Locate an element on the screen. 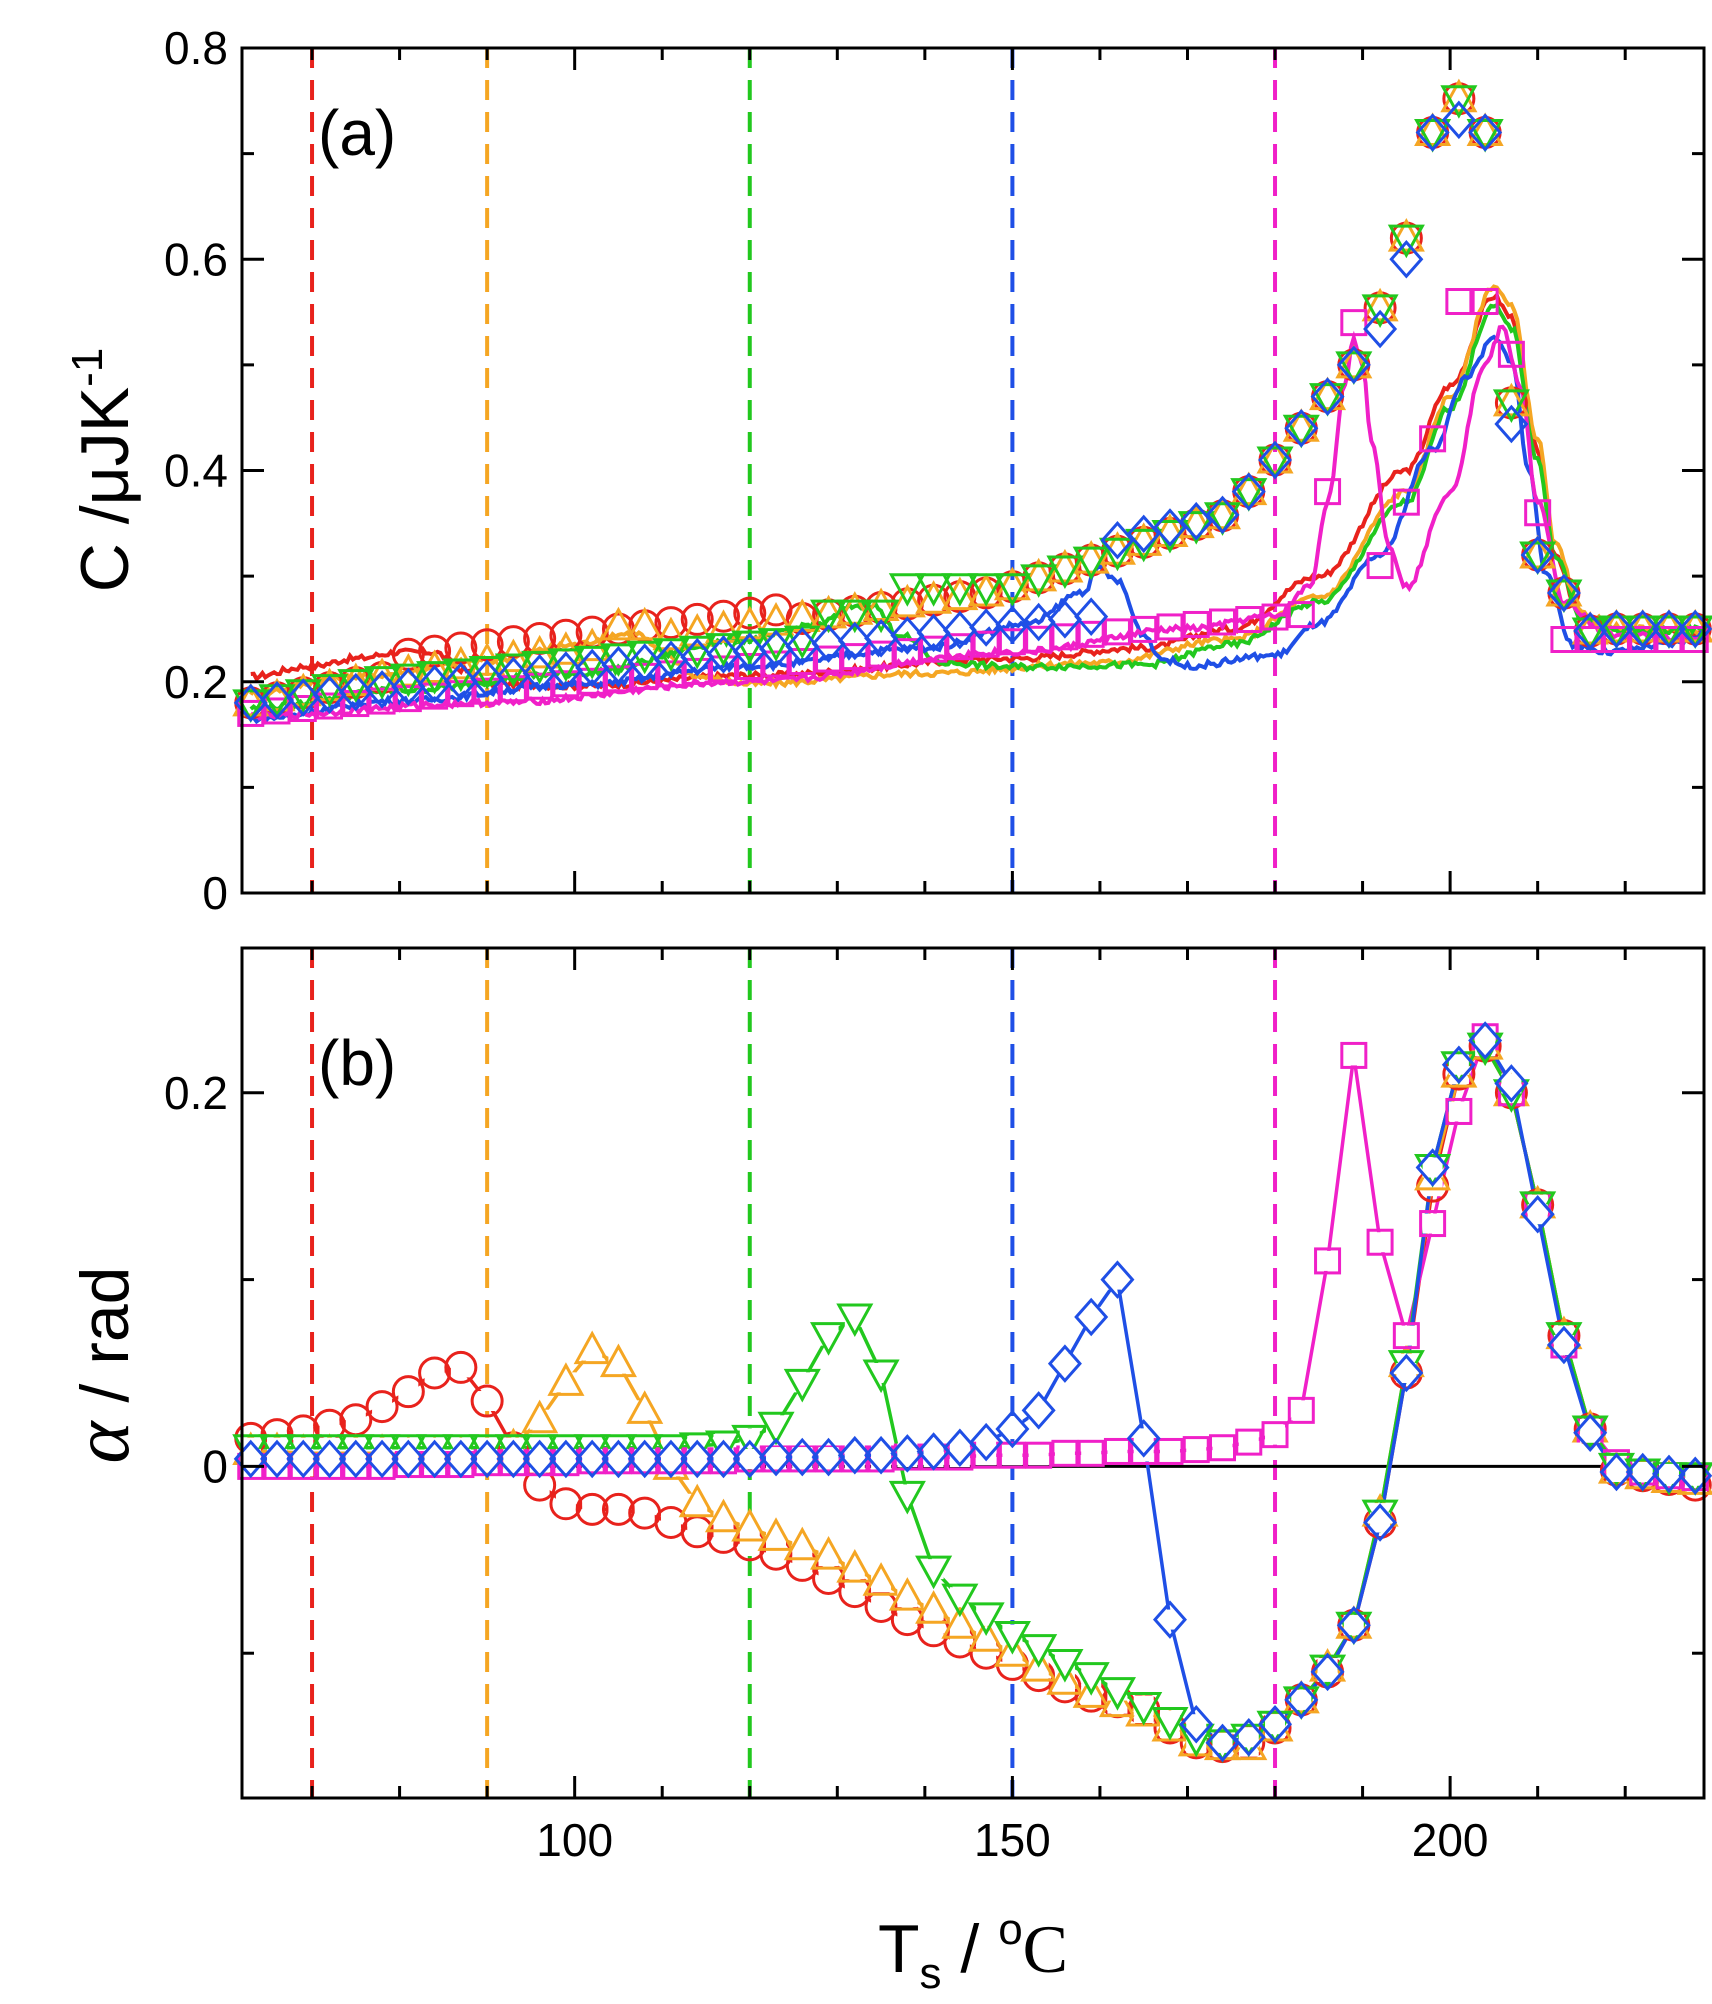 The image size is (1712, 2004). panel-b-y-axis-title-unit: / rad is located at coordinates (105, 1344).